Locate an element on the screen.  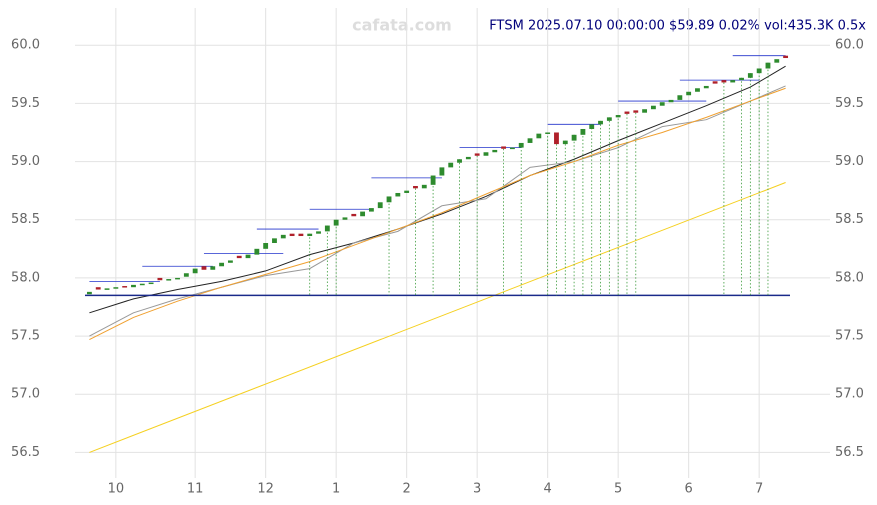
y-tick-label: 57.5 is located at coordinates (25, 336).